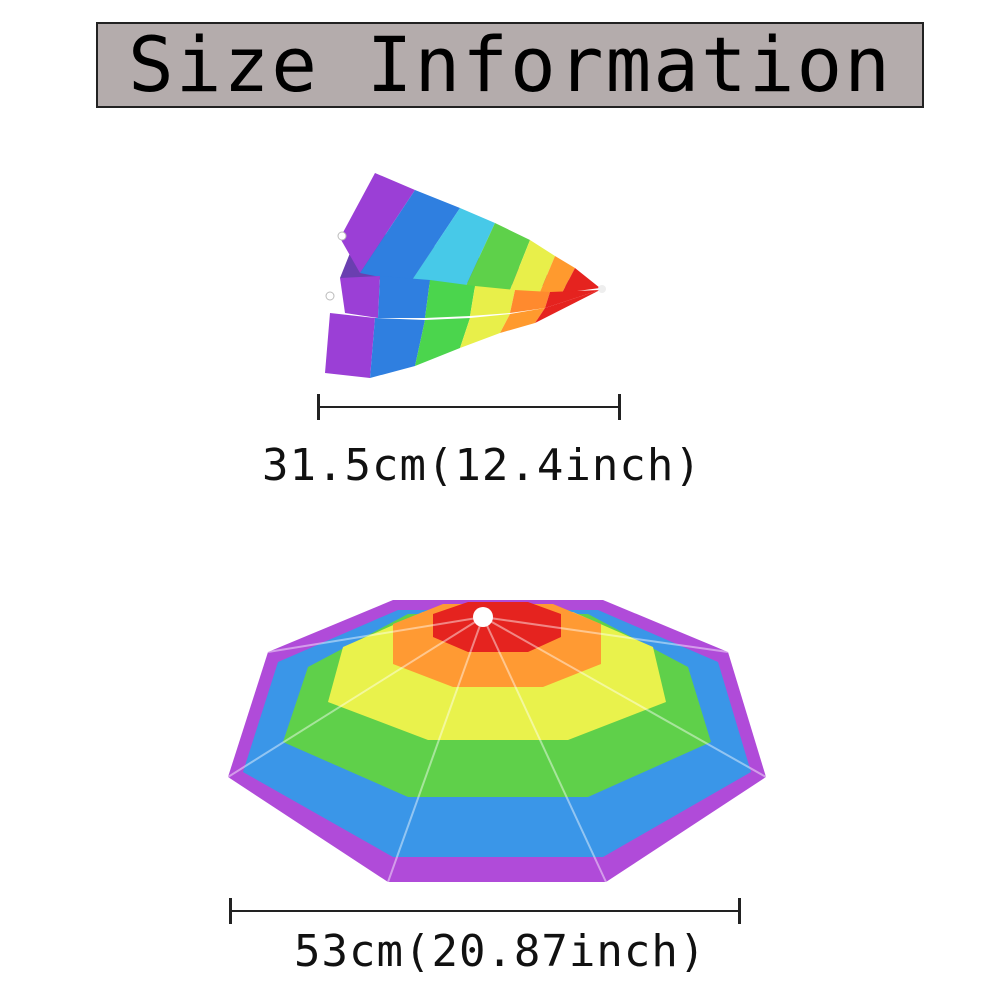  What do you see at coordinates (485, 911) in the screenshot?
I see `open-size-dimension-line` at bounding box center [485, 911].